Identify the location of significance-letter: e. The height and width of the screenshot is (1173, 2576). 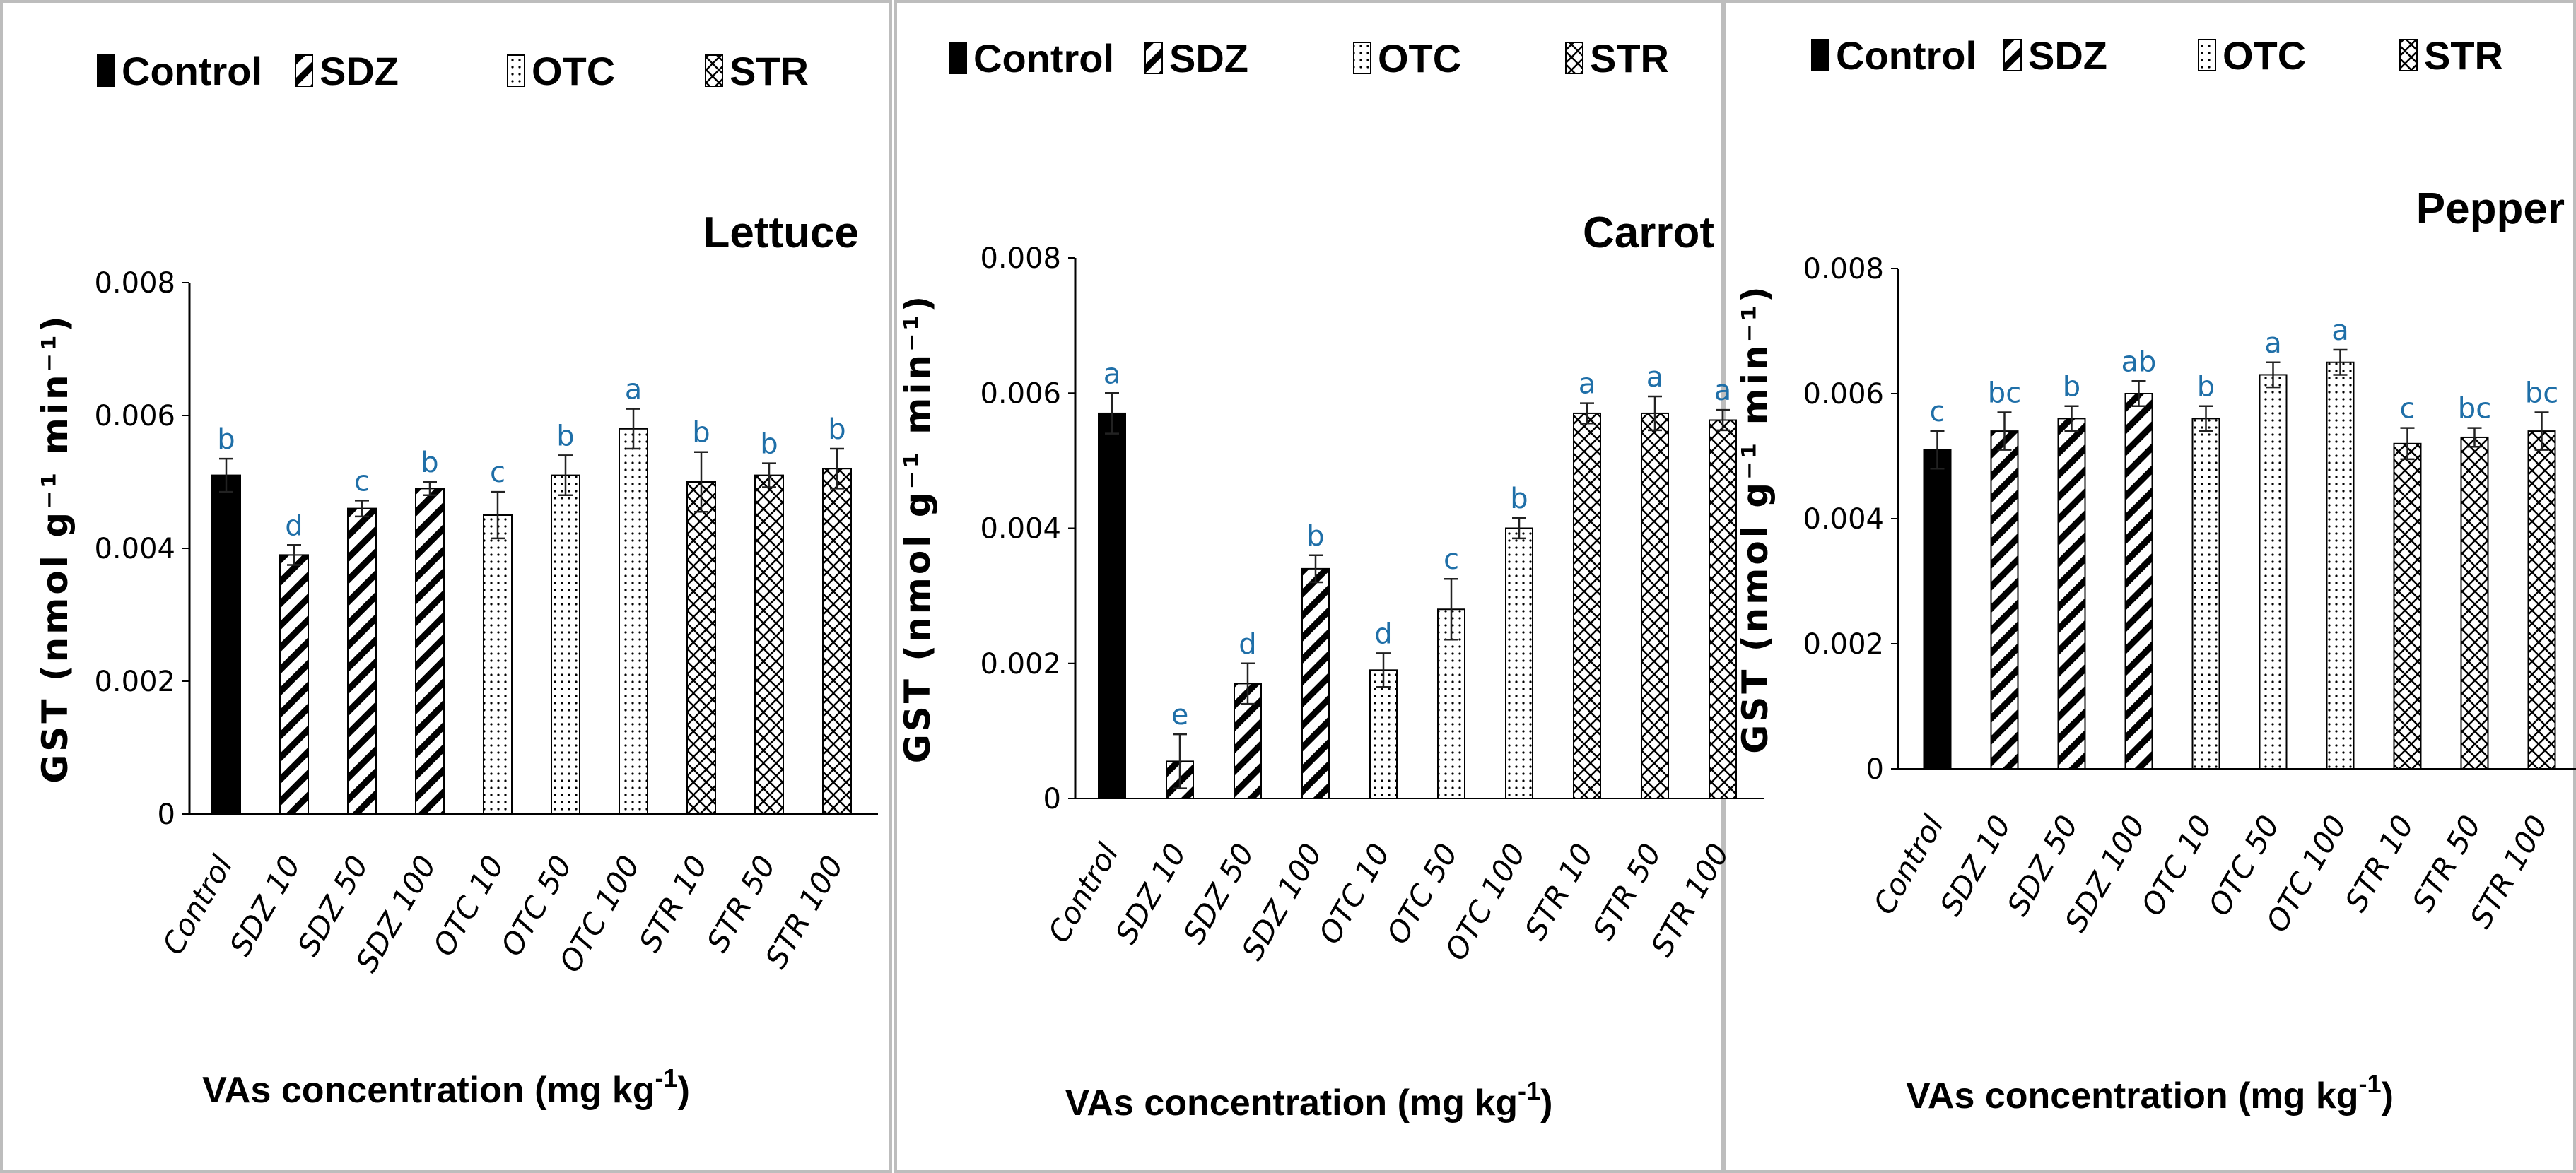
(1180, 715).